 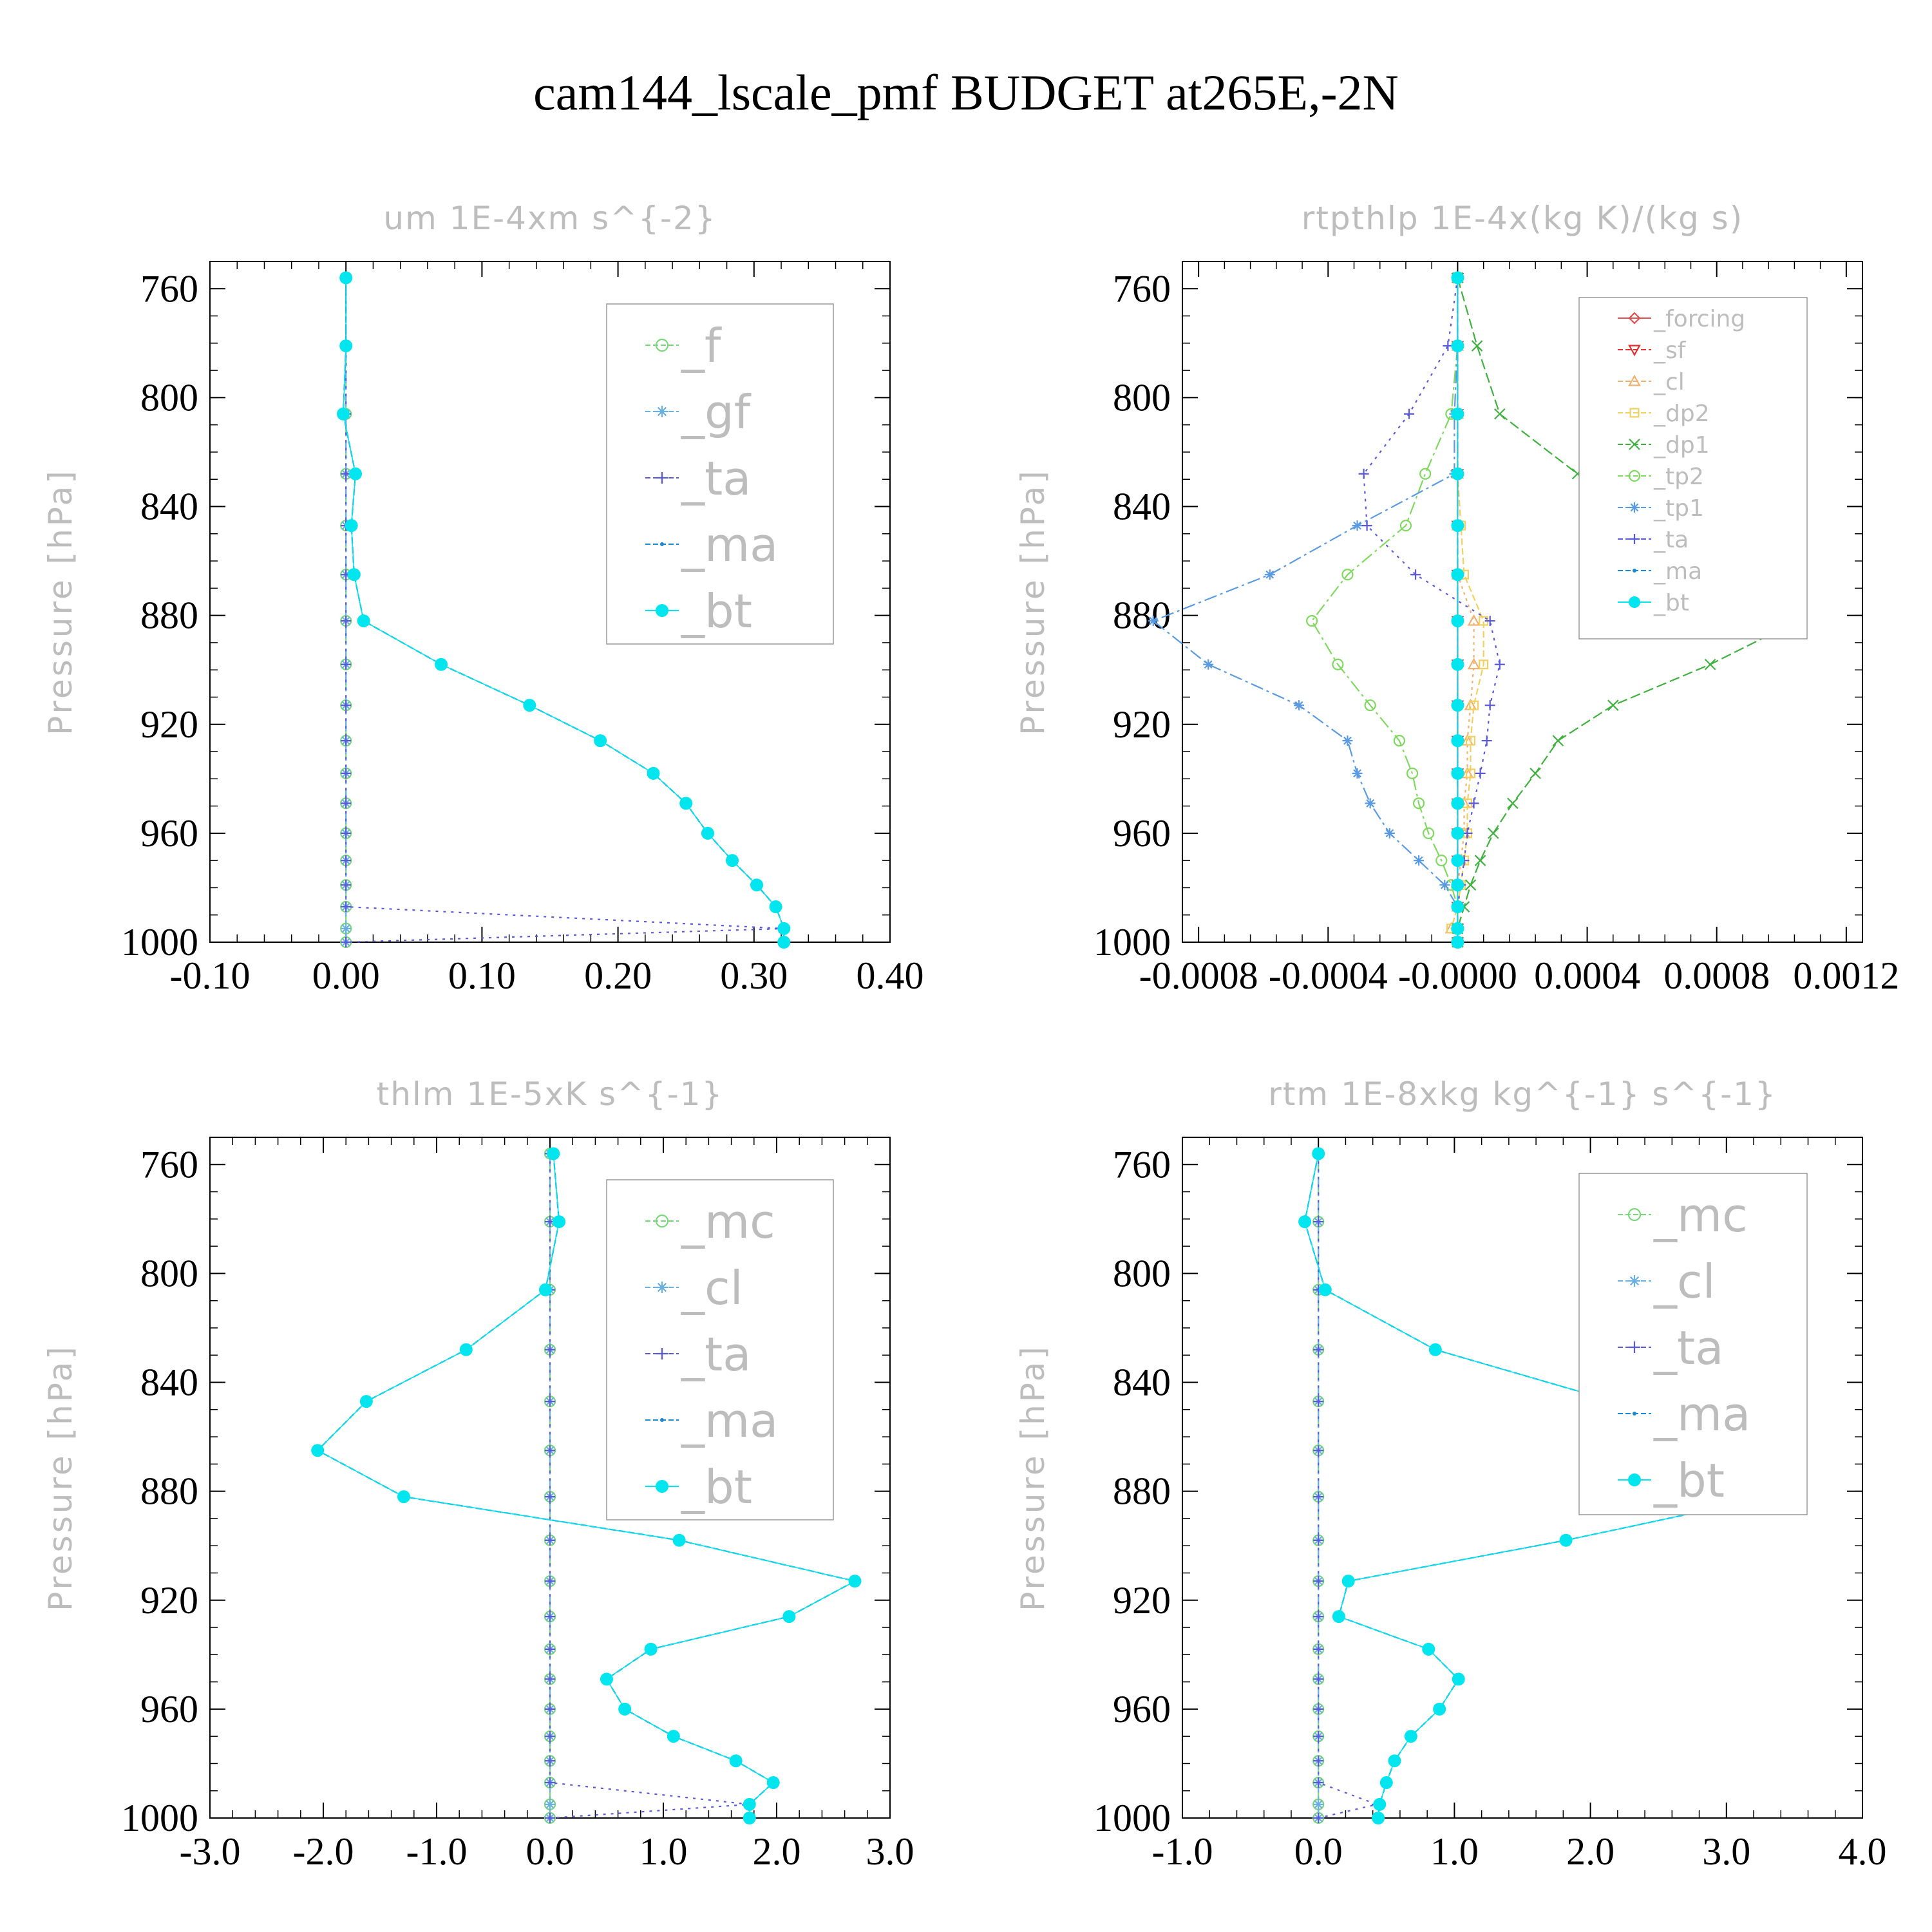 I want to click on series-dp2, so click(x=1467, y=609).